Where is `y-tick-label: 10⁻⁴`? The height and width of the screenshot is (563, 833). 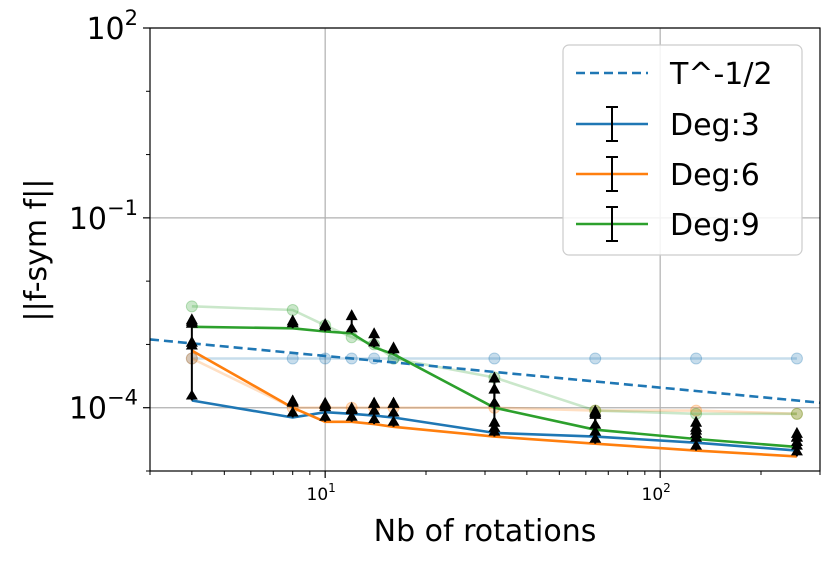
y-tick-label: 10⁻⁴ is located at coordinates (103, 406).